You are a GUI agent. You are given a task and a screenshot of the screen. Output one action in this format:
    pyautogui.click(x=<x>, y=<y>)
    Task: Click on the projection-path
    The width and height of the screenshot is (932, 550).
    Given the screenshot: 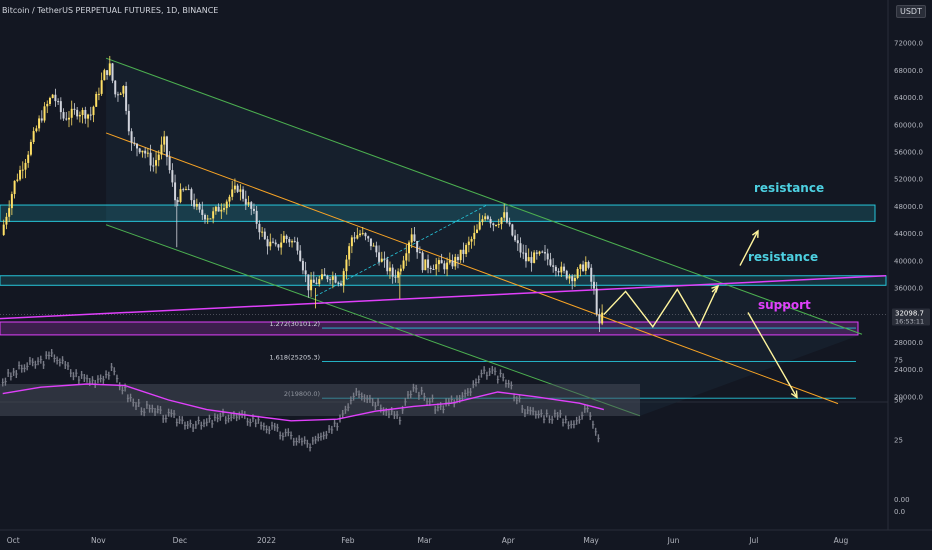 What is the action you would take?
    pyautogui.click(x=661, y=307)
    